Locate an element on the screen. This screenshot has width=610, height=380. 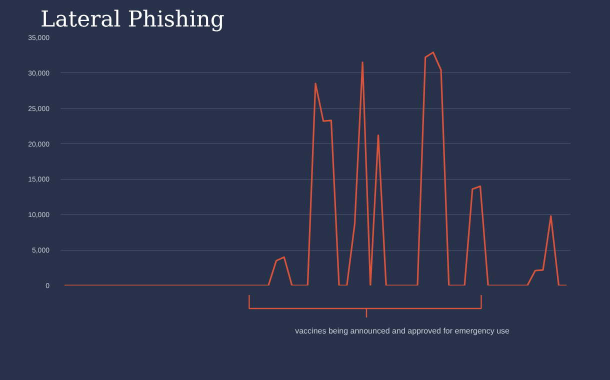
chart-title: Lateral Phishing is located at coordinates (132, 20).